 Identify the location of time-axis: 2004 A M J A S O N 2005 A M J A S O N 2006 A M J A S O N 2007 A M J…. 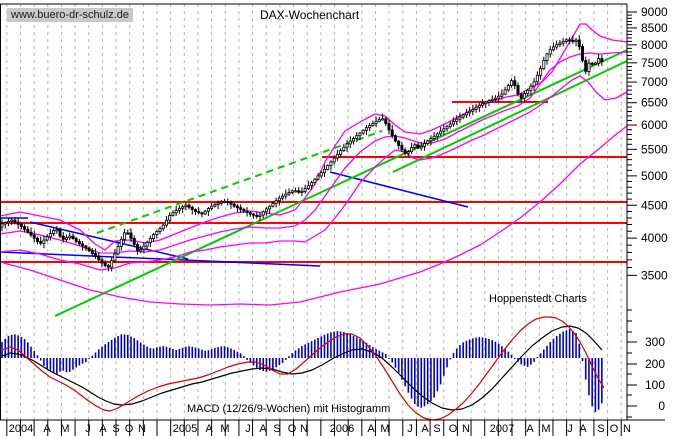
(318, 428).